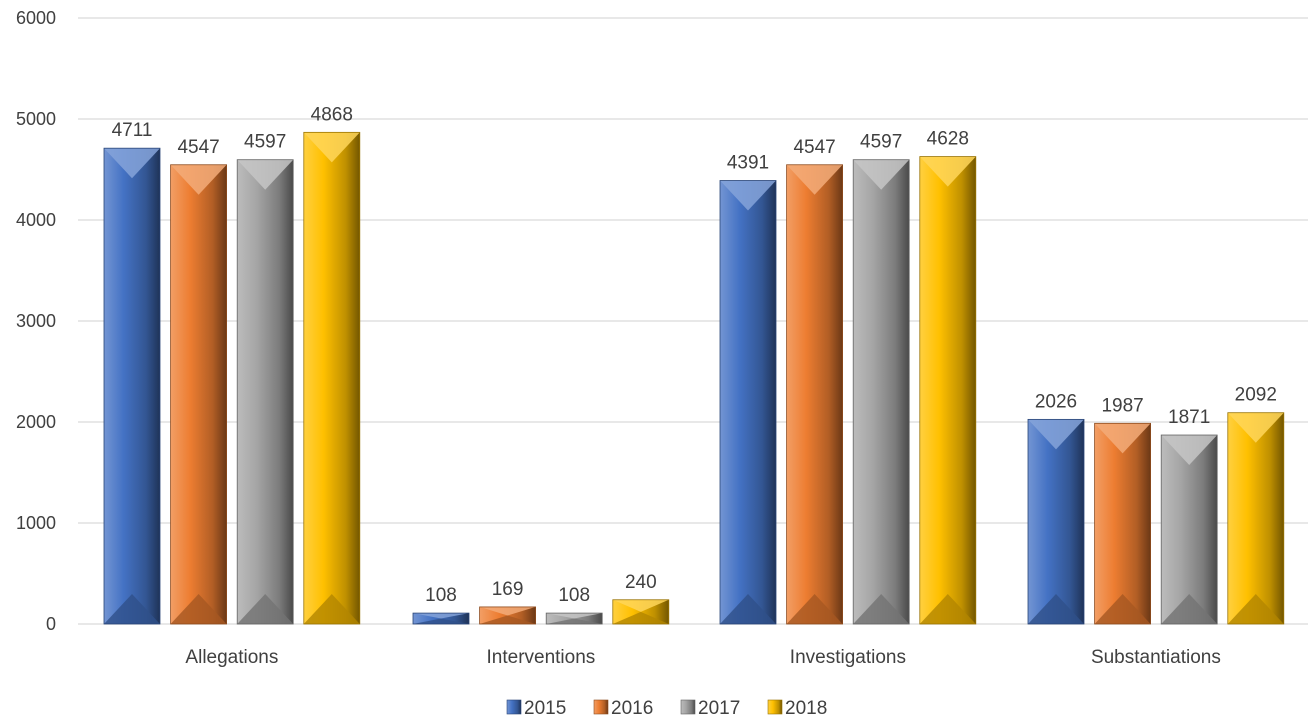 This screenshot has width=1310, height=721. I want to click on legend-item-2017: 2017, so click(710, 708).